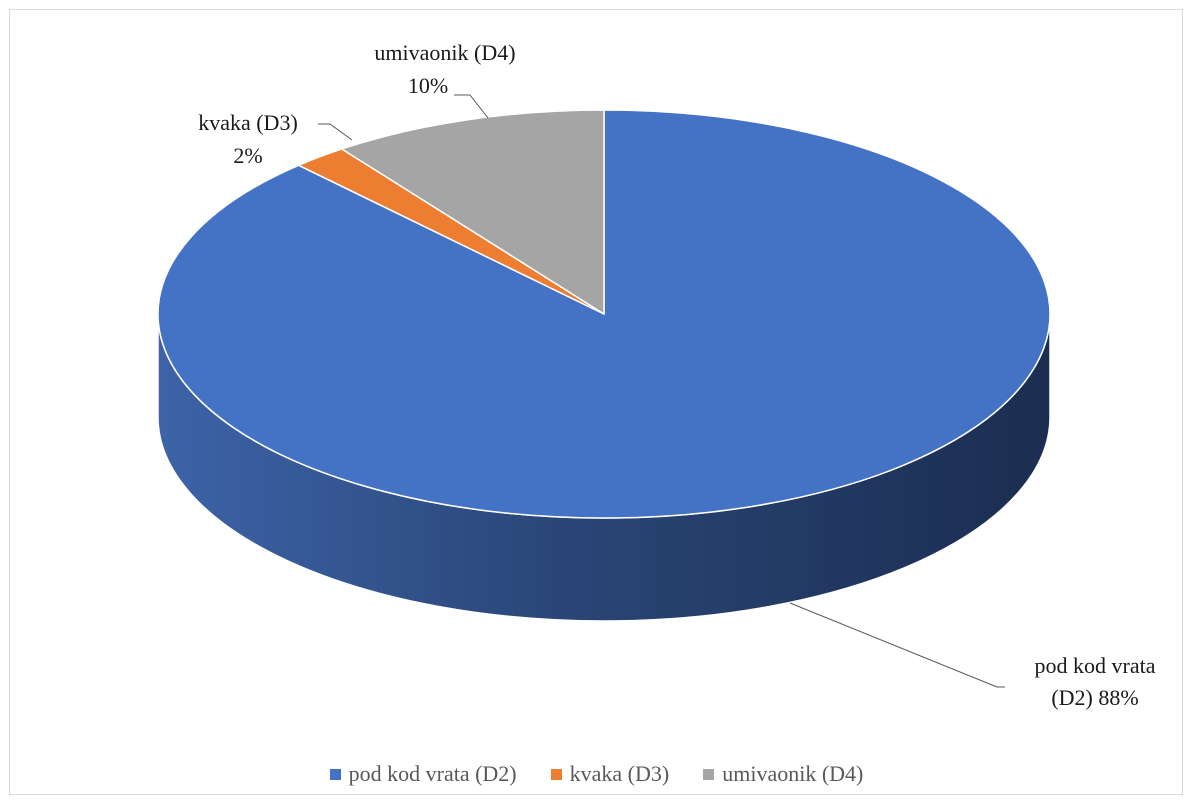  What do you see at coordinates (619, 773) in the screenshot?
I see `legend-label-d3: kvaka (D3)` at bounding box center [619, 773].